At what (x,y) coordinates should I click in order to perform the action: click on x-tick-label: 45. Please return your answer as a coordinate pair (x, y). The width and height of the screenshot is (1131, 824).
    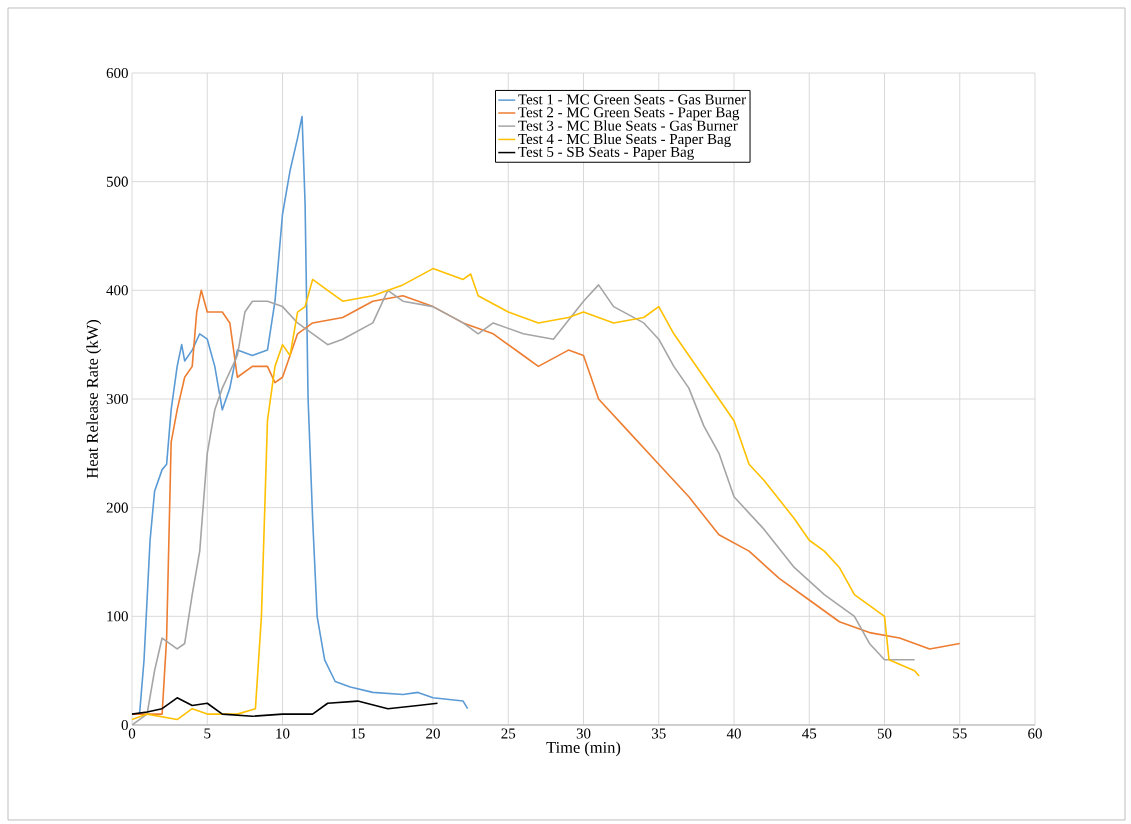
    Looking at the image, I should click on (809, 733).